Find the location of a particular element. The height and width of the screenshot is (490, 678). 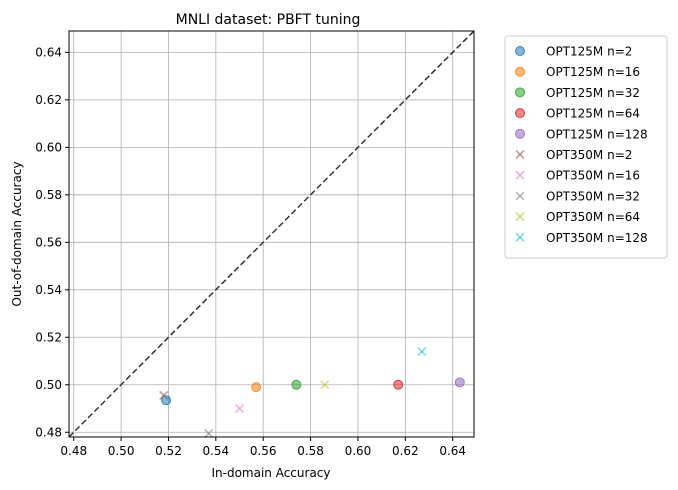

legend-label-opt350m-n-128: OPT350M n=128 is located at coordinates (597, 238).